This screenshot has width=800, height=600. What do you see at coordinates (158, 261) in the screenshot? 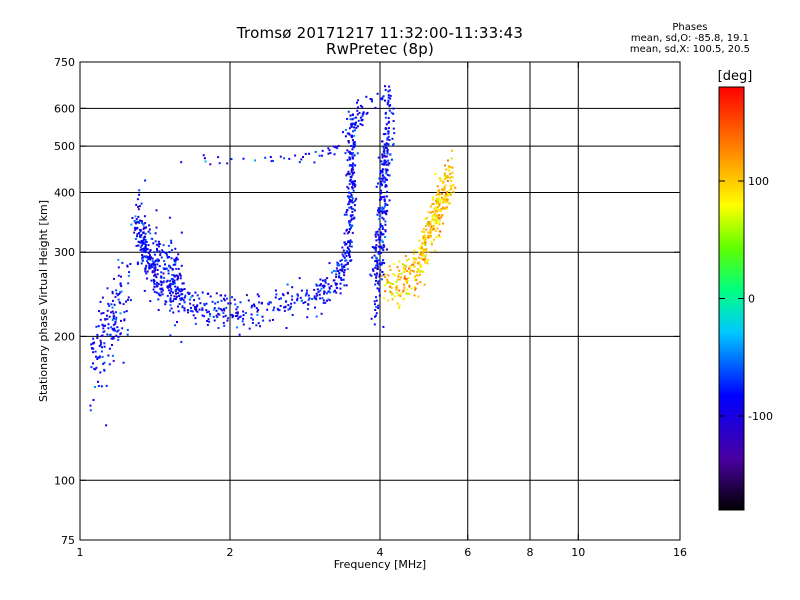
I see `trace-segment-o` at bounding box center [158, 261].